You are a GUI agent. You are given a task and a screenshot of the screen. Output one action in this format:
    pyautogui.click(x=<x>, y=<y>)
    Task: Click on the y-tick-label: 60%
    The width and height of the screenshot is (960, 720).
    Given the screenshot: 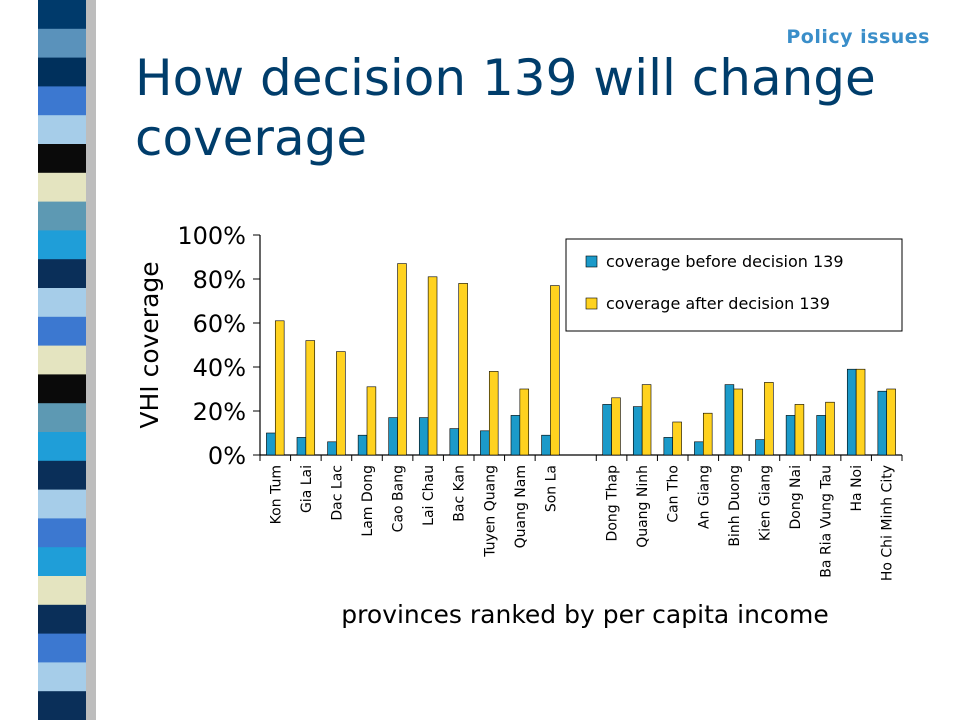 What is the action you would take?
    pyautogui.click(x=219, y=324)
    